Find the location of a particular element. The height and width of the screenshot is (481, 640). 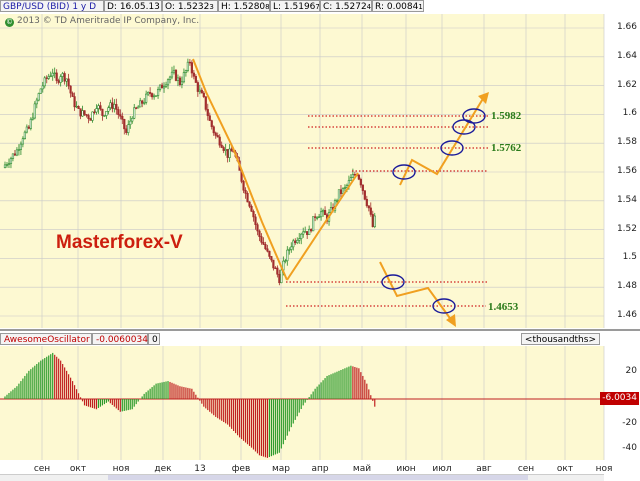

price-tick-label: 1.62 is located at coordinates (626, 84).